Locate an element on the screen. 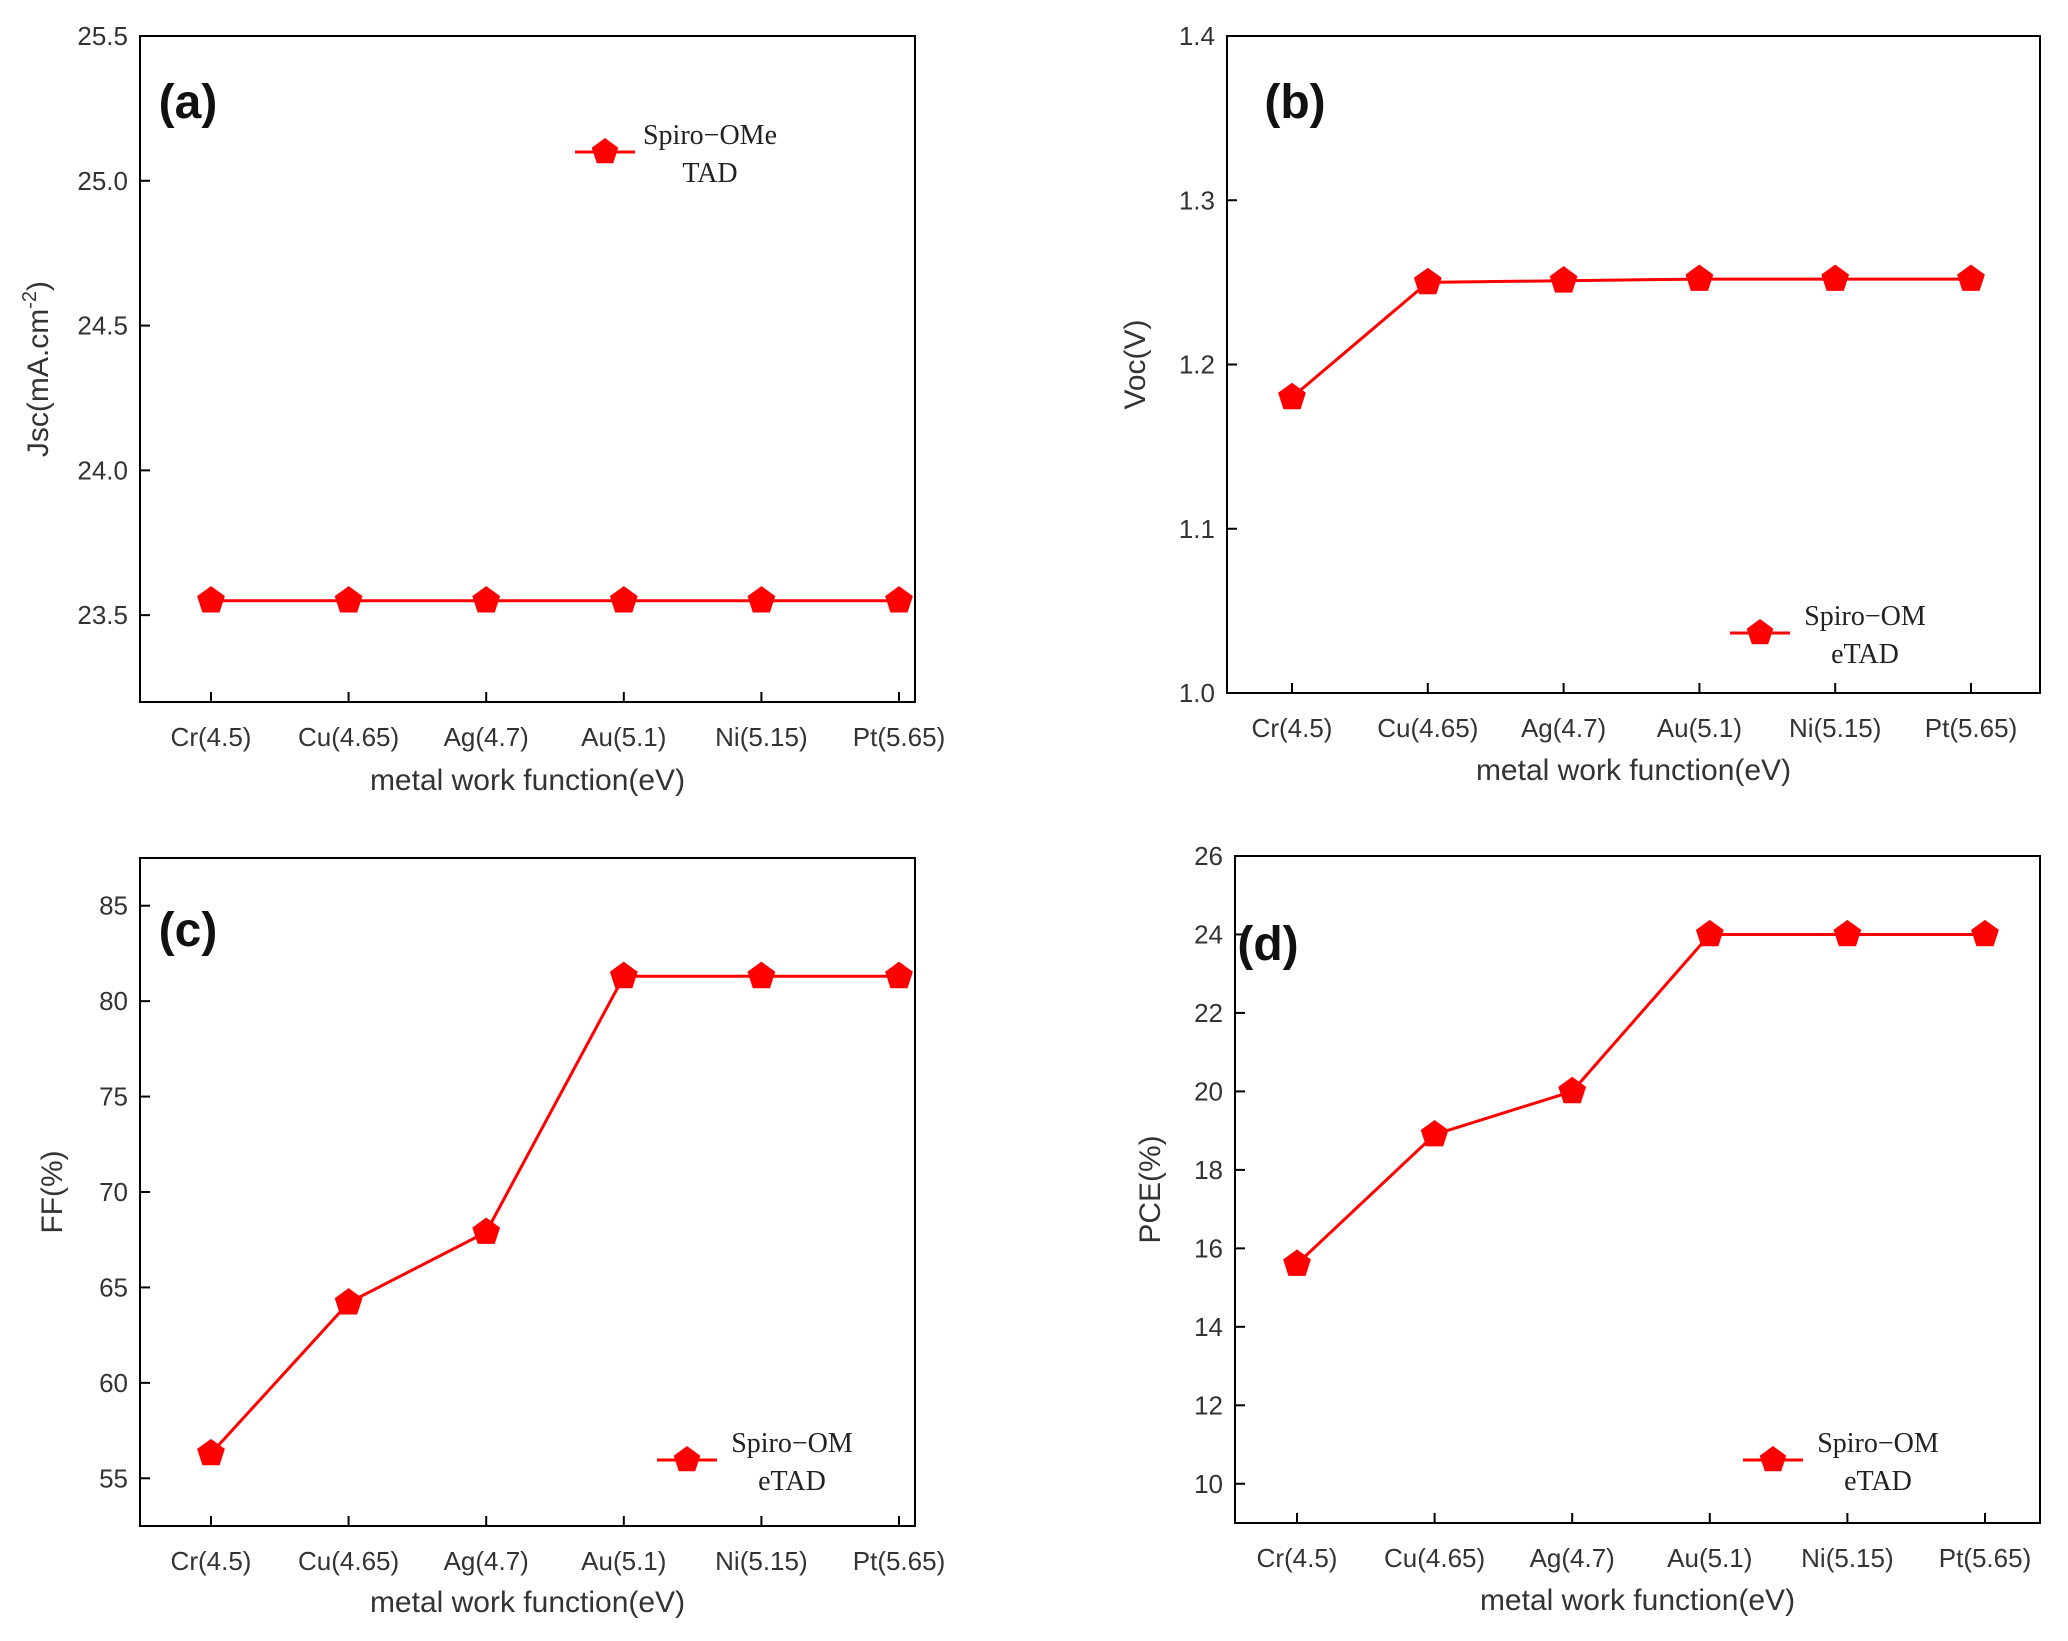 The width and height of the screenshot is (2068, 1641). y-tick-label: 14 is located at coordinates (1208, 1327).